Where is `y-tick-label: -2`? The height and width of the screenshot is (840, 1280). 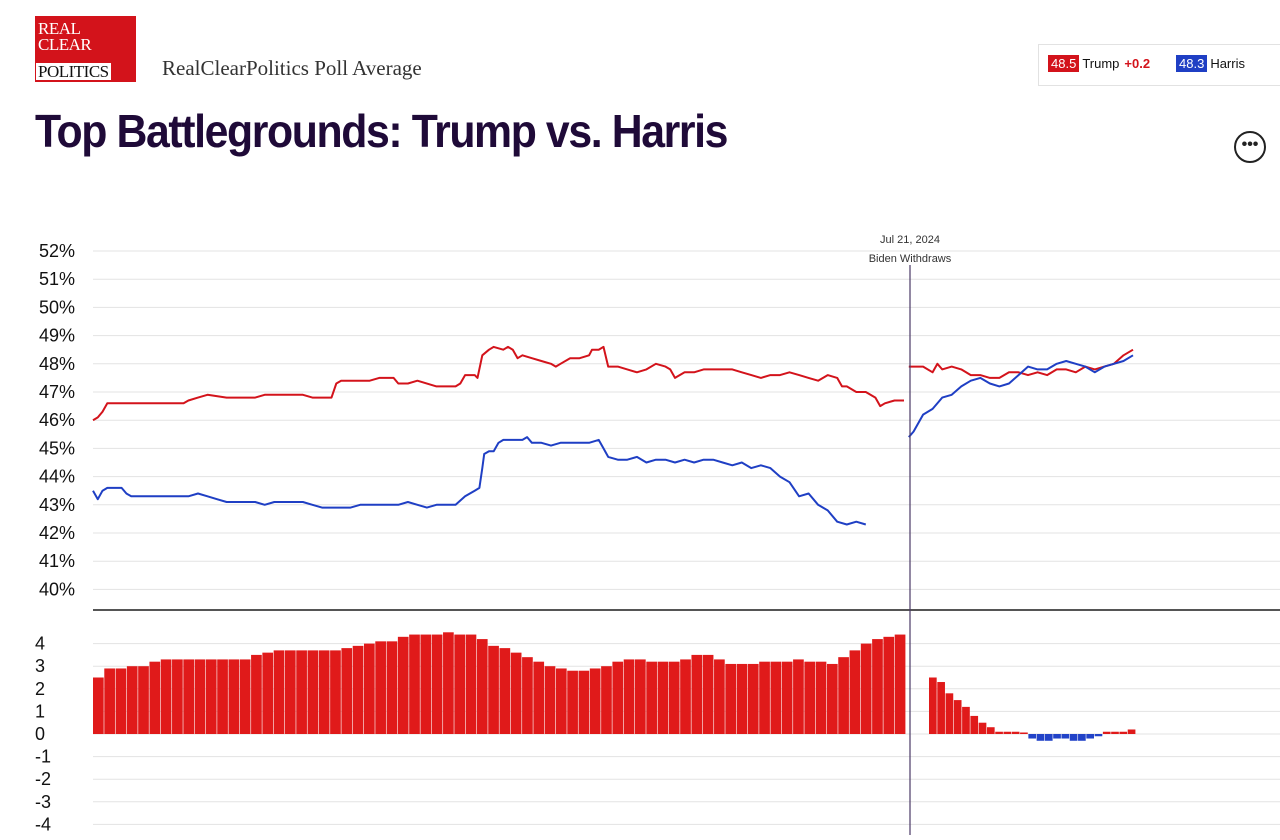
y-tick-label: -2 is located at coordinates (43, 779).